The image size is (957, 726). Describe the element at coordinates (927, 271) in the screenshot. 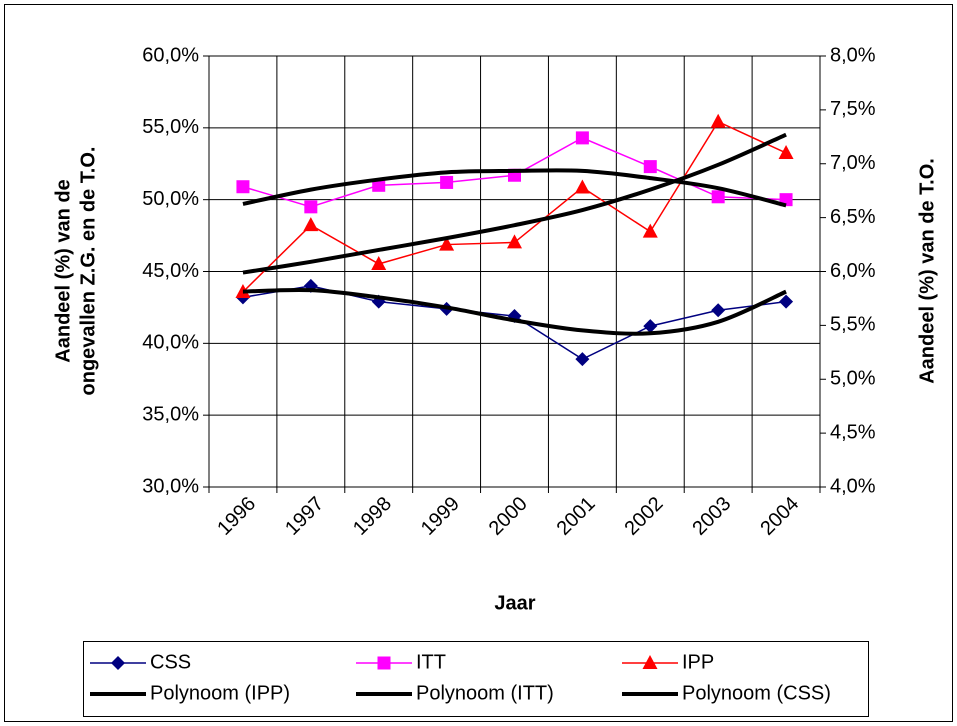

I see `y2-axis-title: Aandeel (%) van de T.O.` at that location.